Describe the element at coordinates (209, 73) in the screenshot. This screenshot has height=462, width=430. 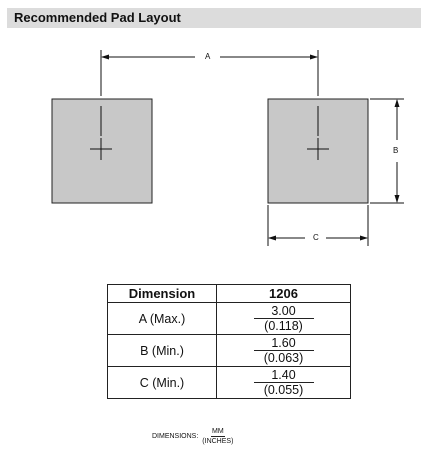
I see `dimension-a` at that location.